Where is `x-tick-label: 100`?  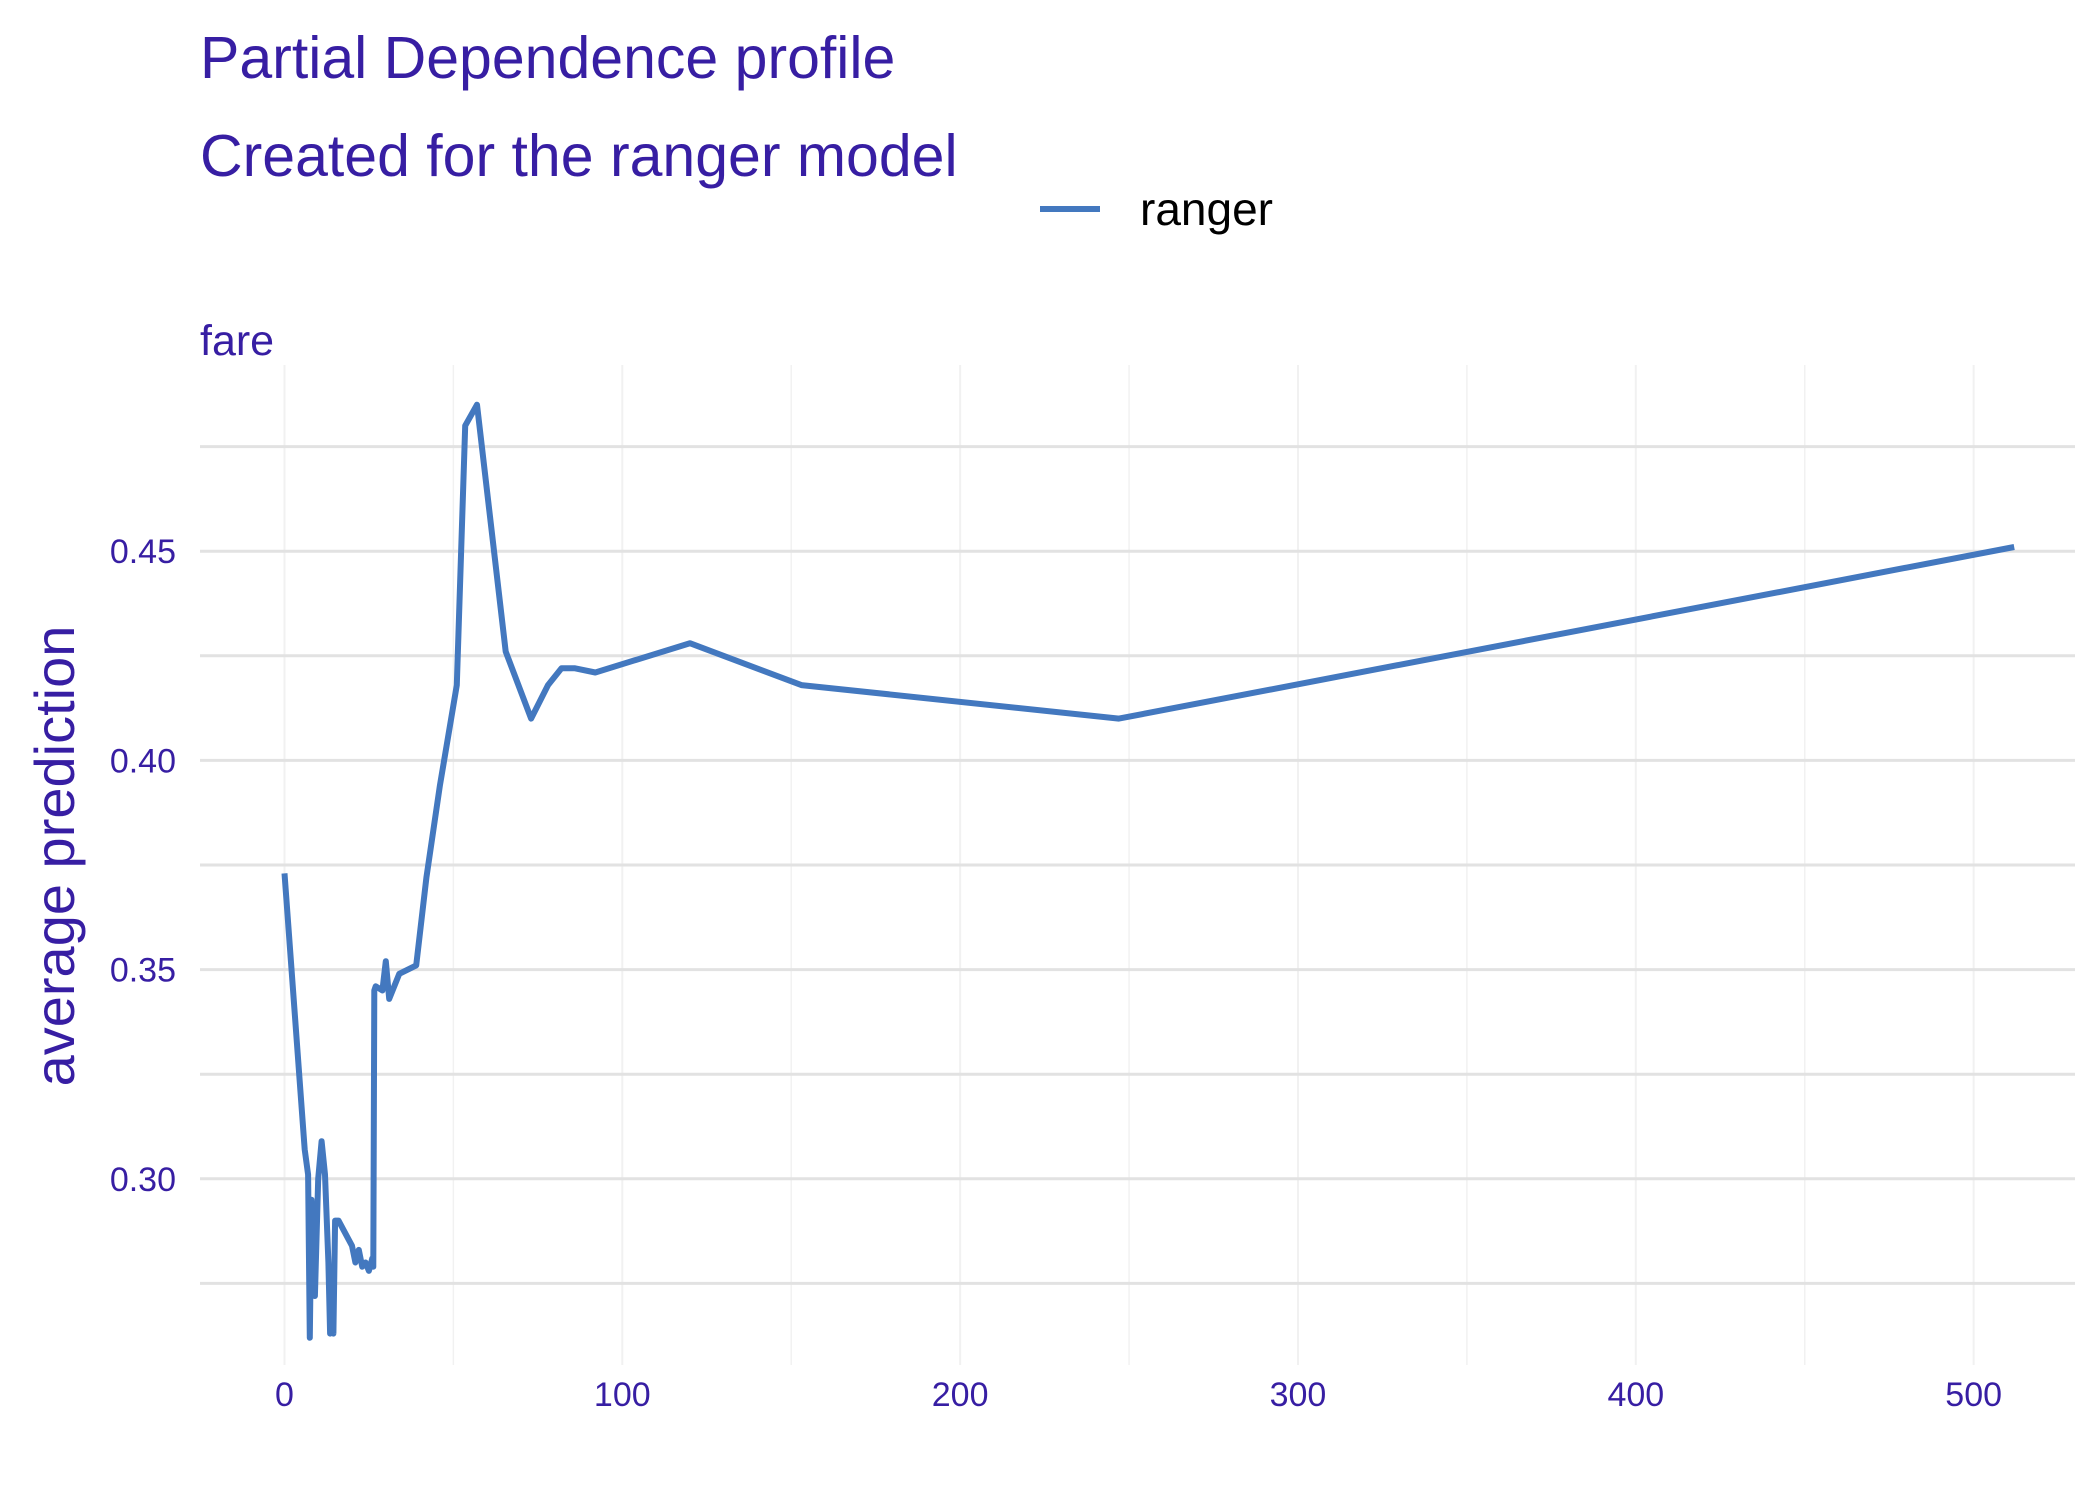 x-tick-label: 100 is located at coordinates (622, 1395).